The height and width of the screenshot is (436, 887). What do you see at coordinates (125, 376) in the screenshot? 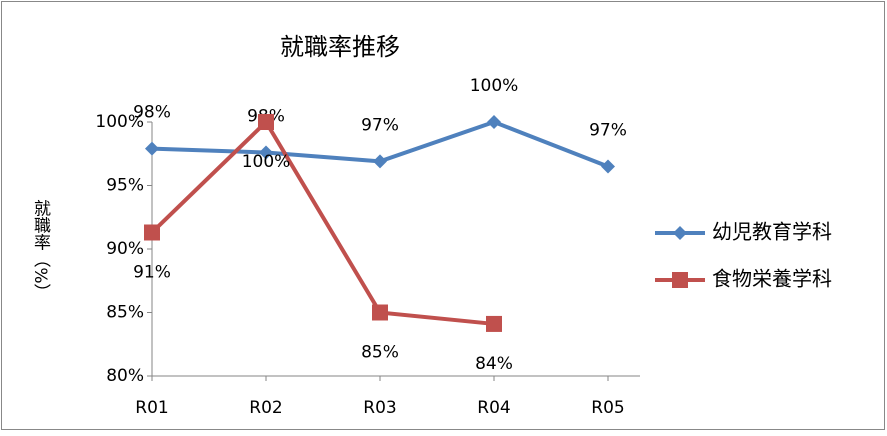
I see `y-tick-label: 80%` at bounding box center [125, 376].